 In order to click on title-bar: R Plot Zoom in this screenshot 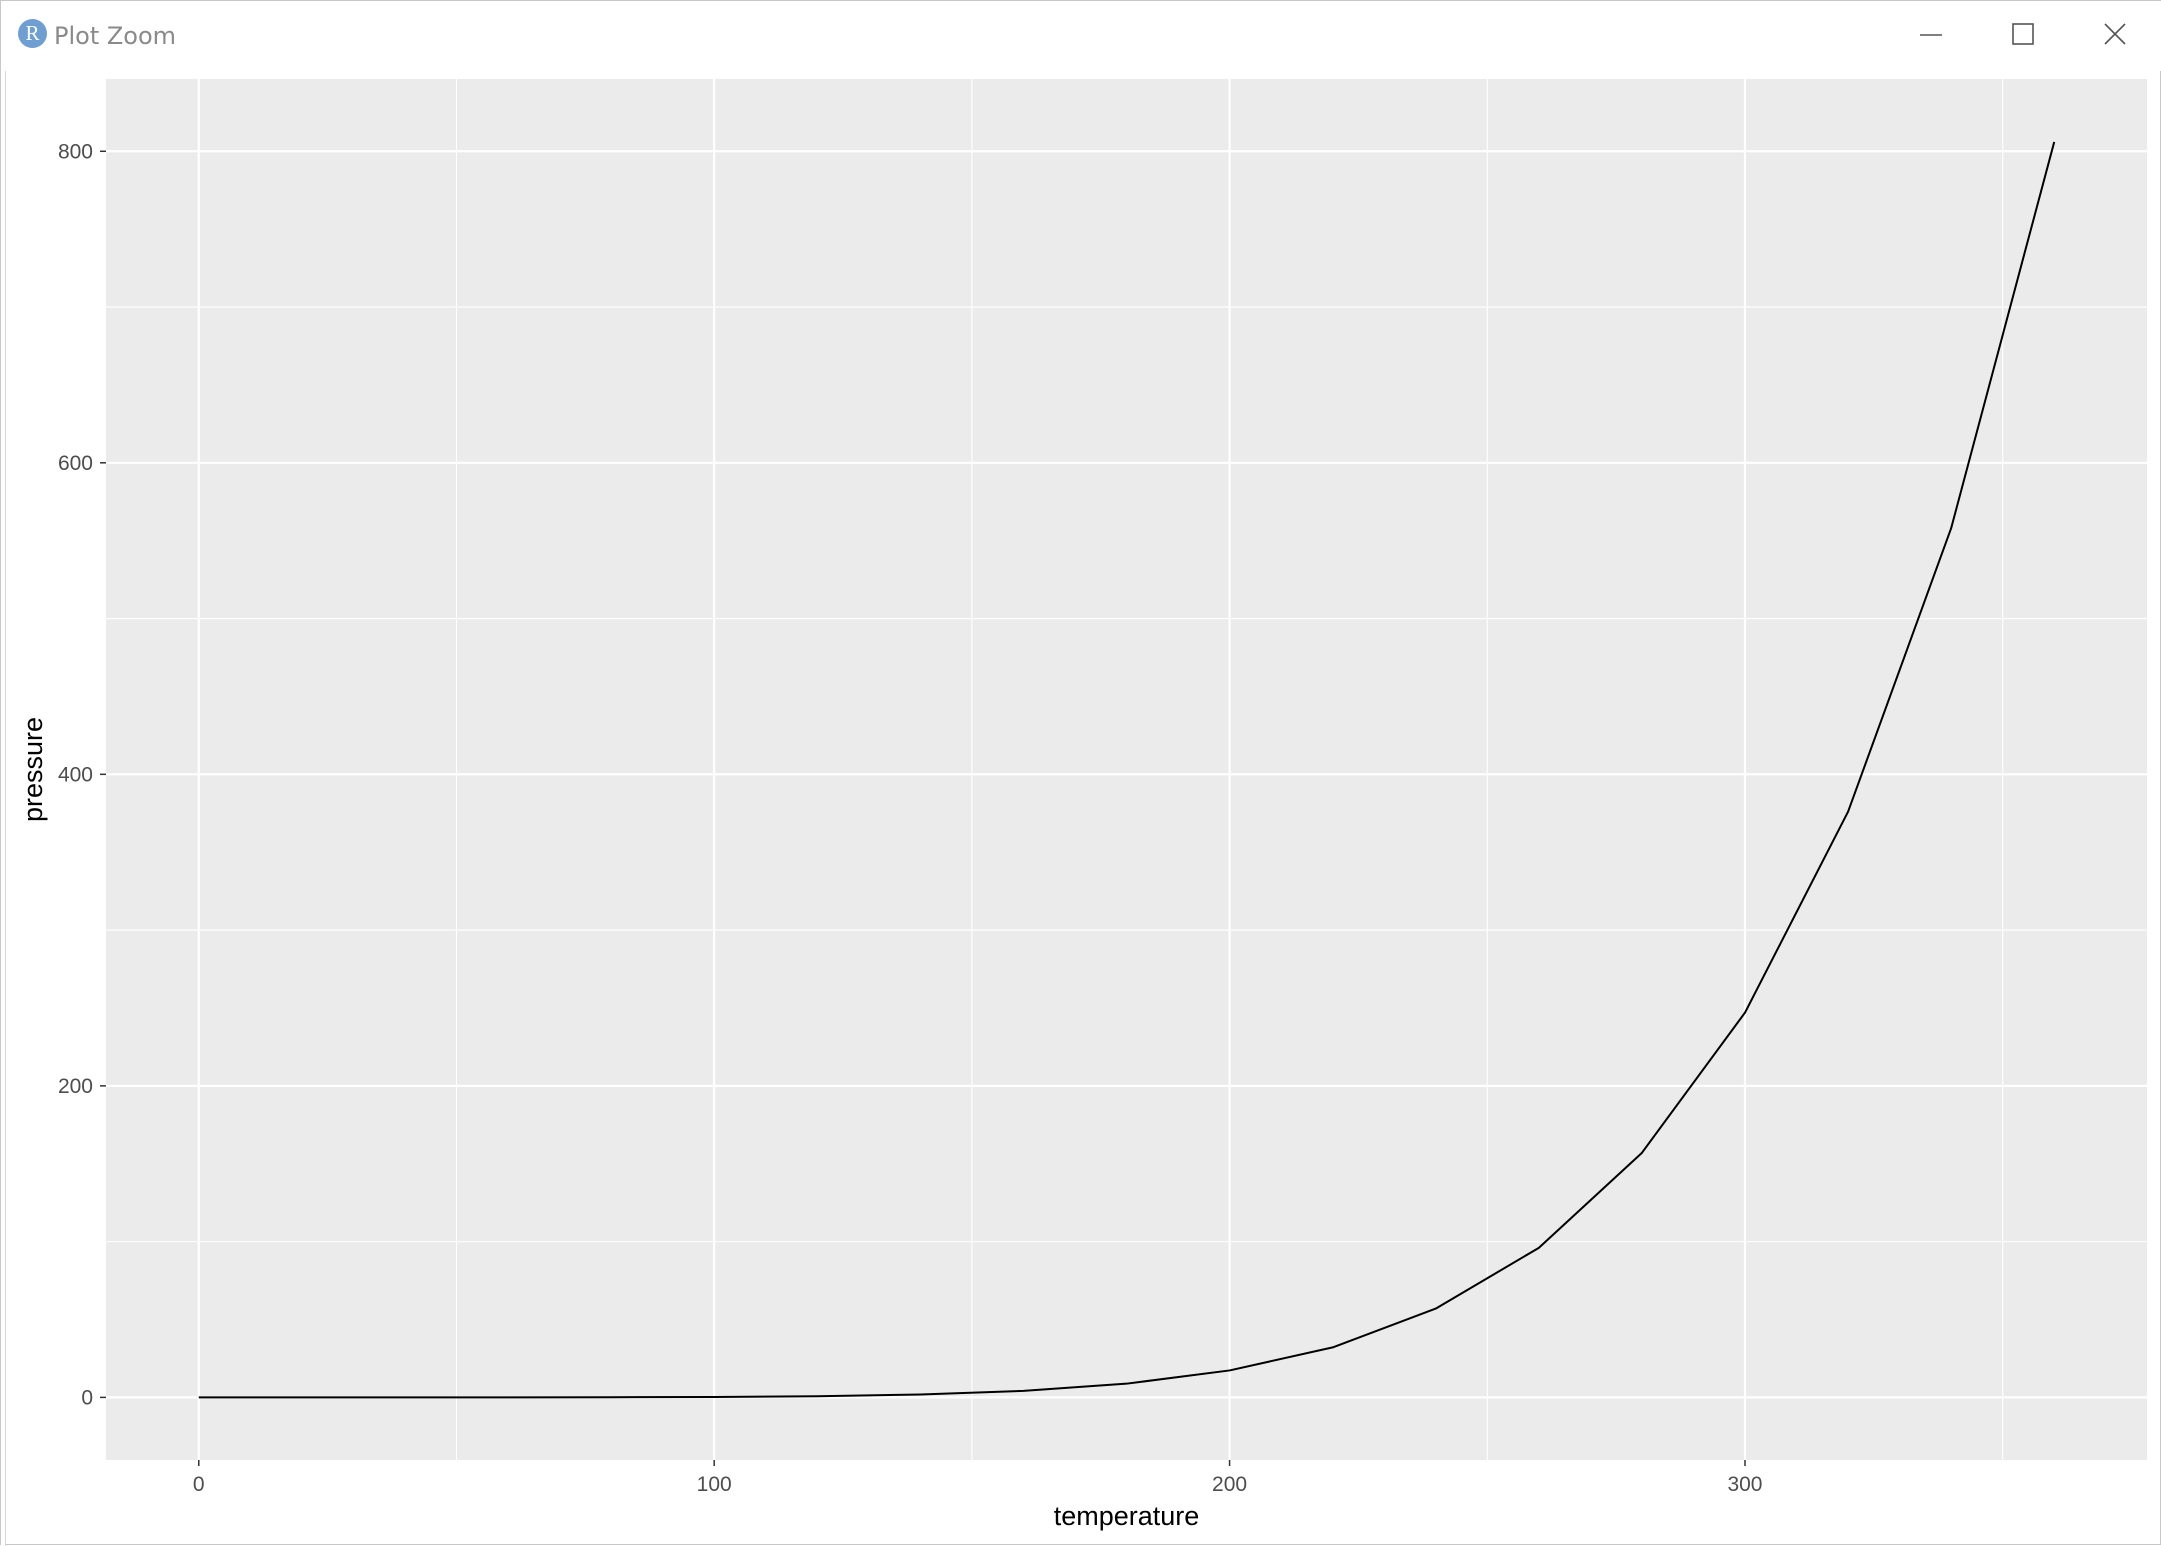, I will do `click(1081, 36)`.